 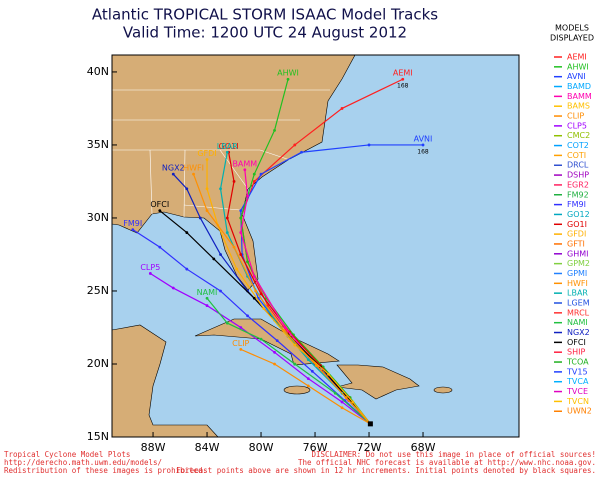 What do you see at coordinates (578, 175) in the screenshot?
I see `legend-label: DSHP` at bounding box center [578, 175].